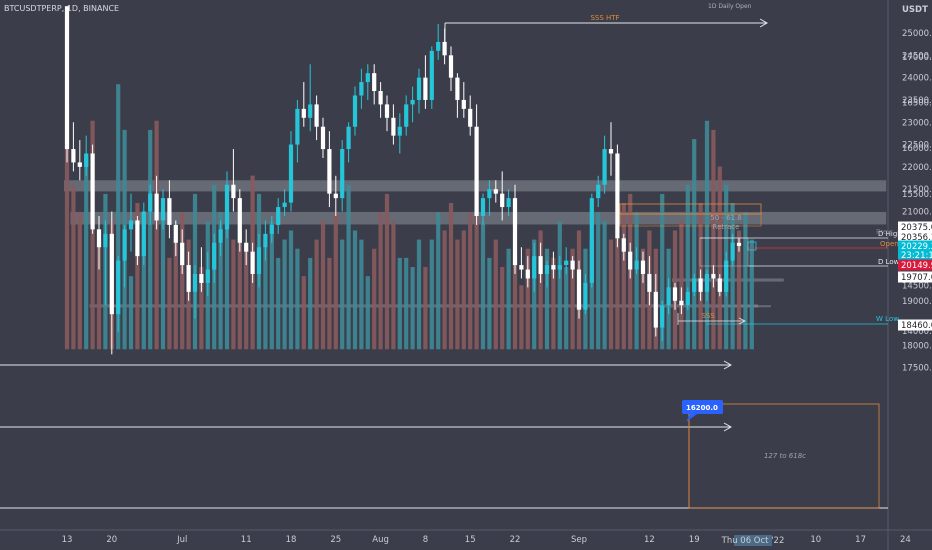 This screenshot has width=932, height=550. Describe the element at coordinates (860, 540) in the screenshot. I see `time-tick-label: 17` at that location.